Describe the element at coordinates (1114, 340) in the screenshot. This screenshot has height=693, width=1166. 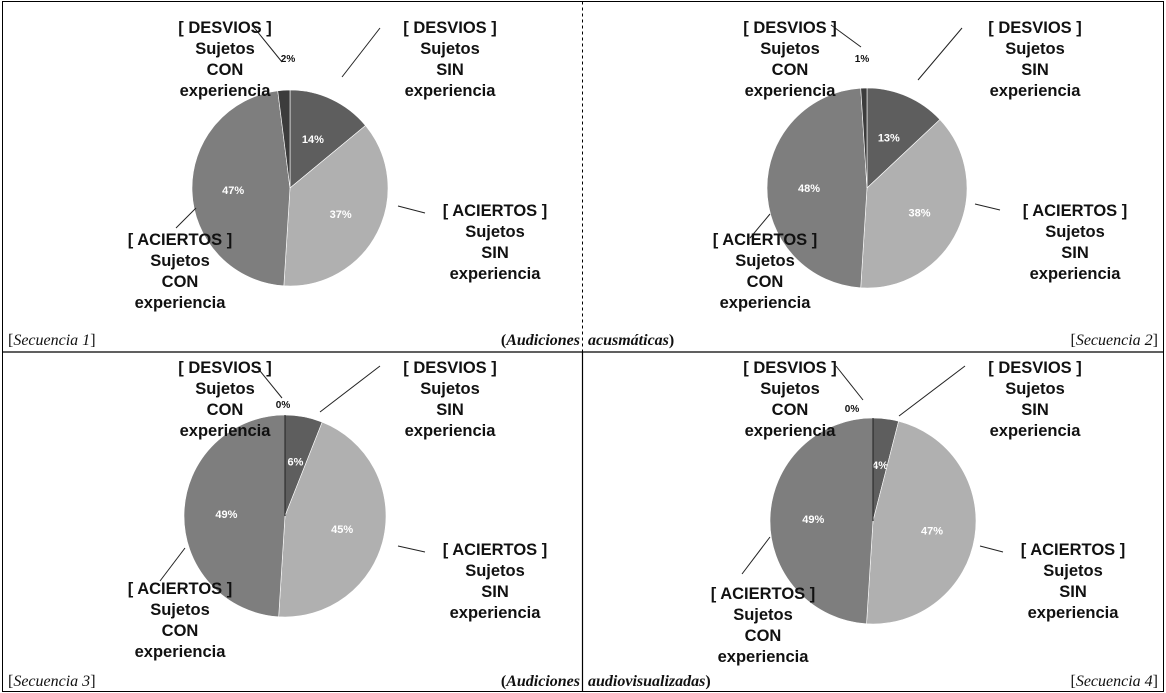
I see `caption-secuencia-2: [Secuencia 2]` at that location.